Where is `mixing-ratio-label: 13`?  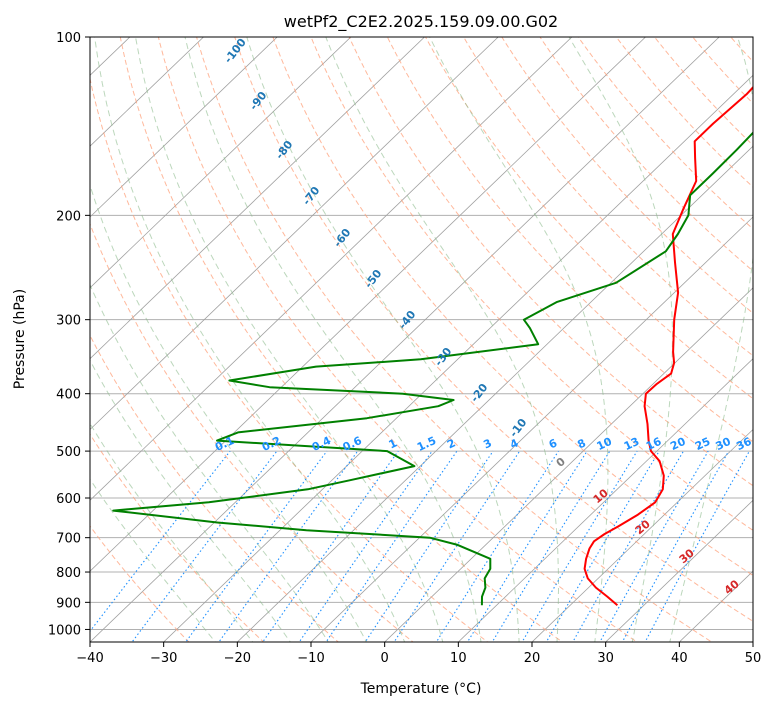
mixing-ratio-label: 13 is located at coordinates (631, 444).